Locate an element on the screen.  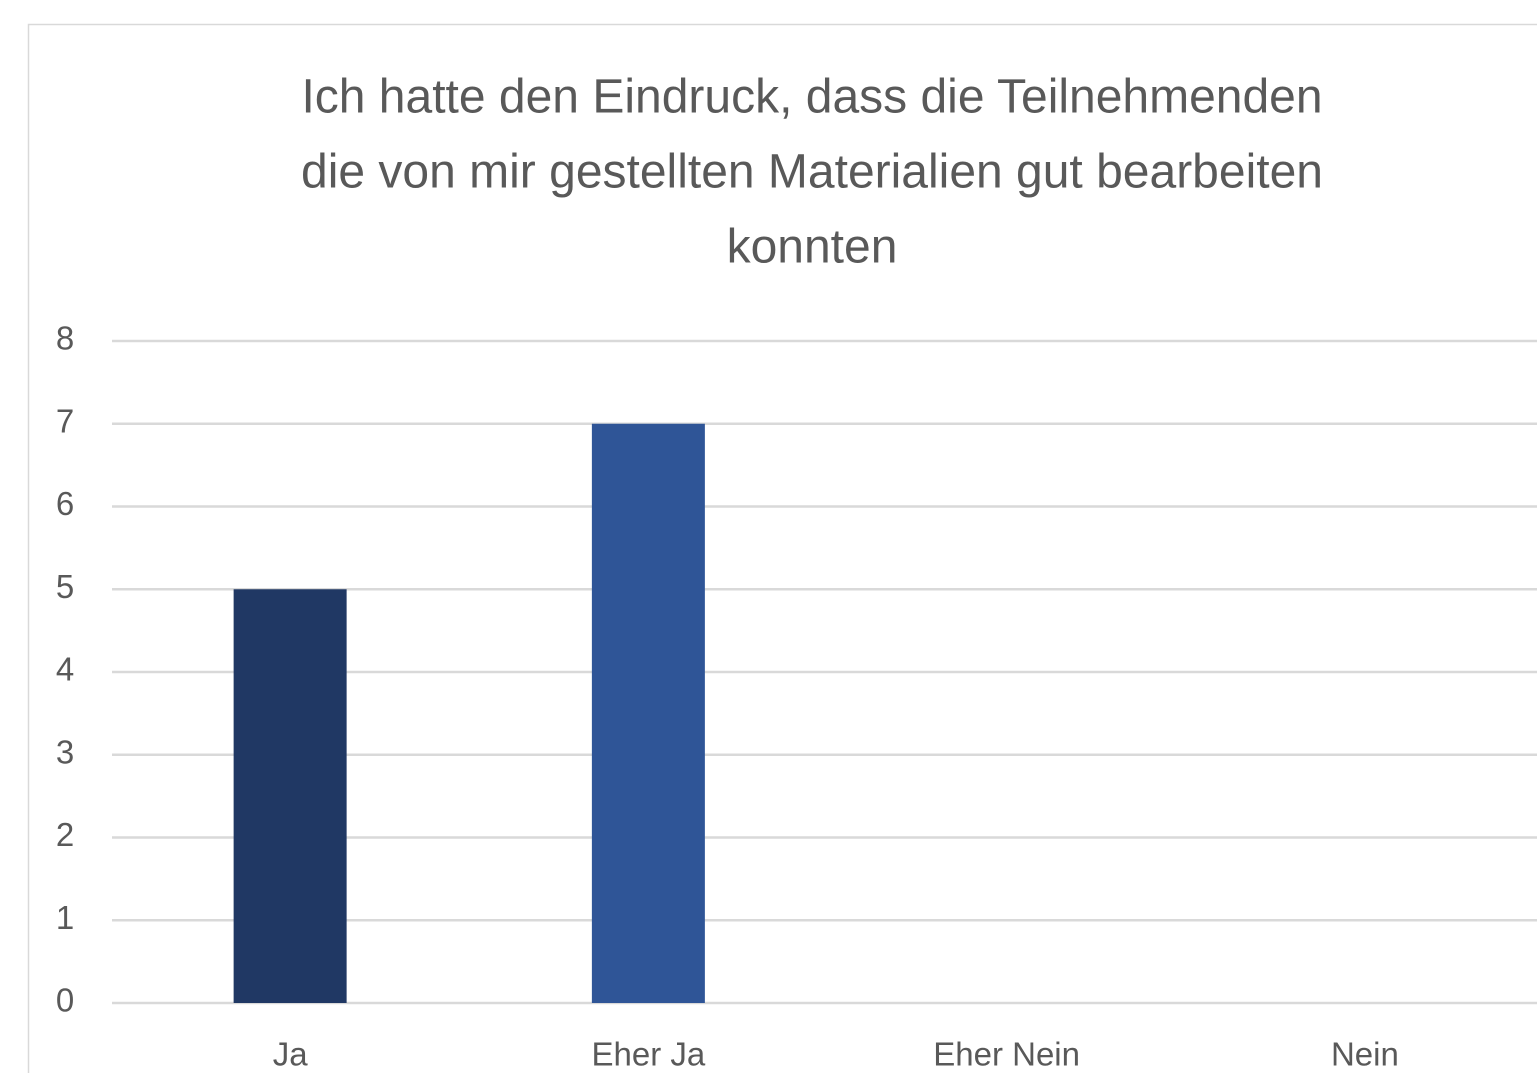
x-tick-label: Eher Ja is located at coordinates (649, 1054).